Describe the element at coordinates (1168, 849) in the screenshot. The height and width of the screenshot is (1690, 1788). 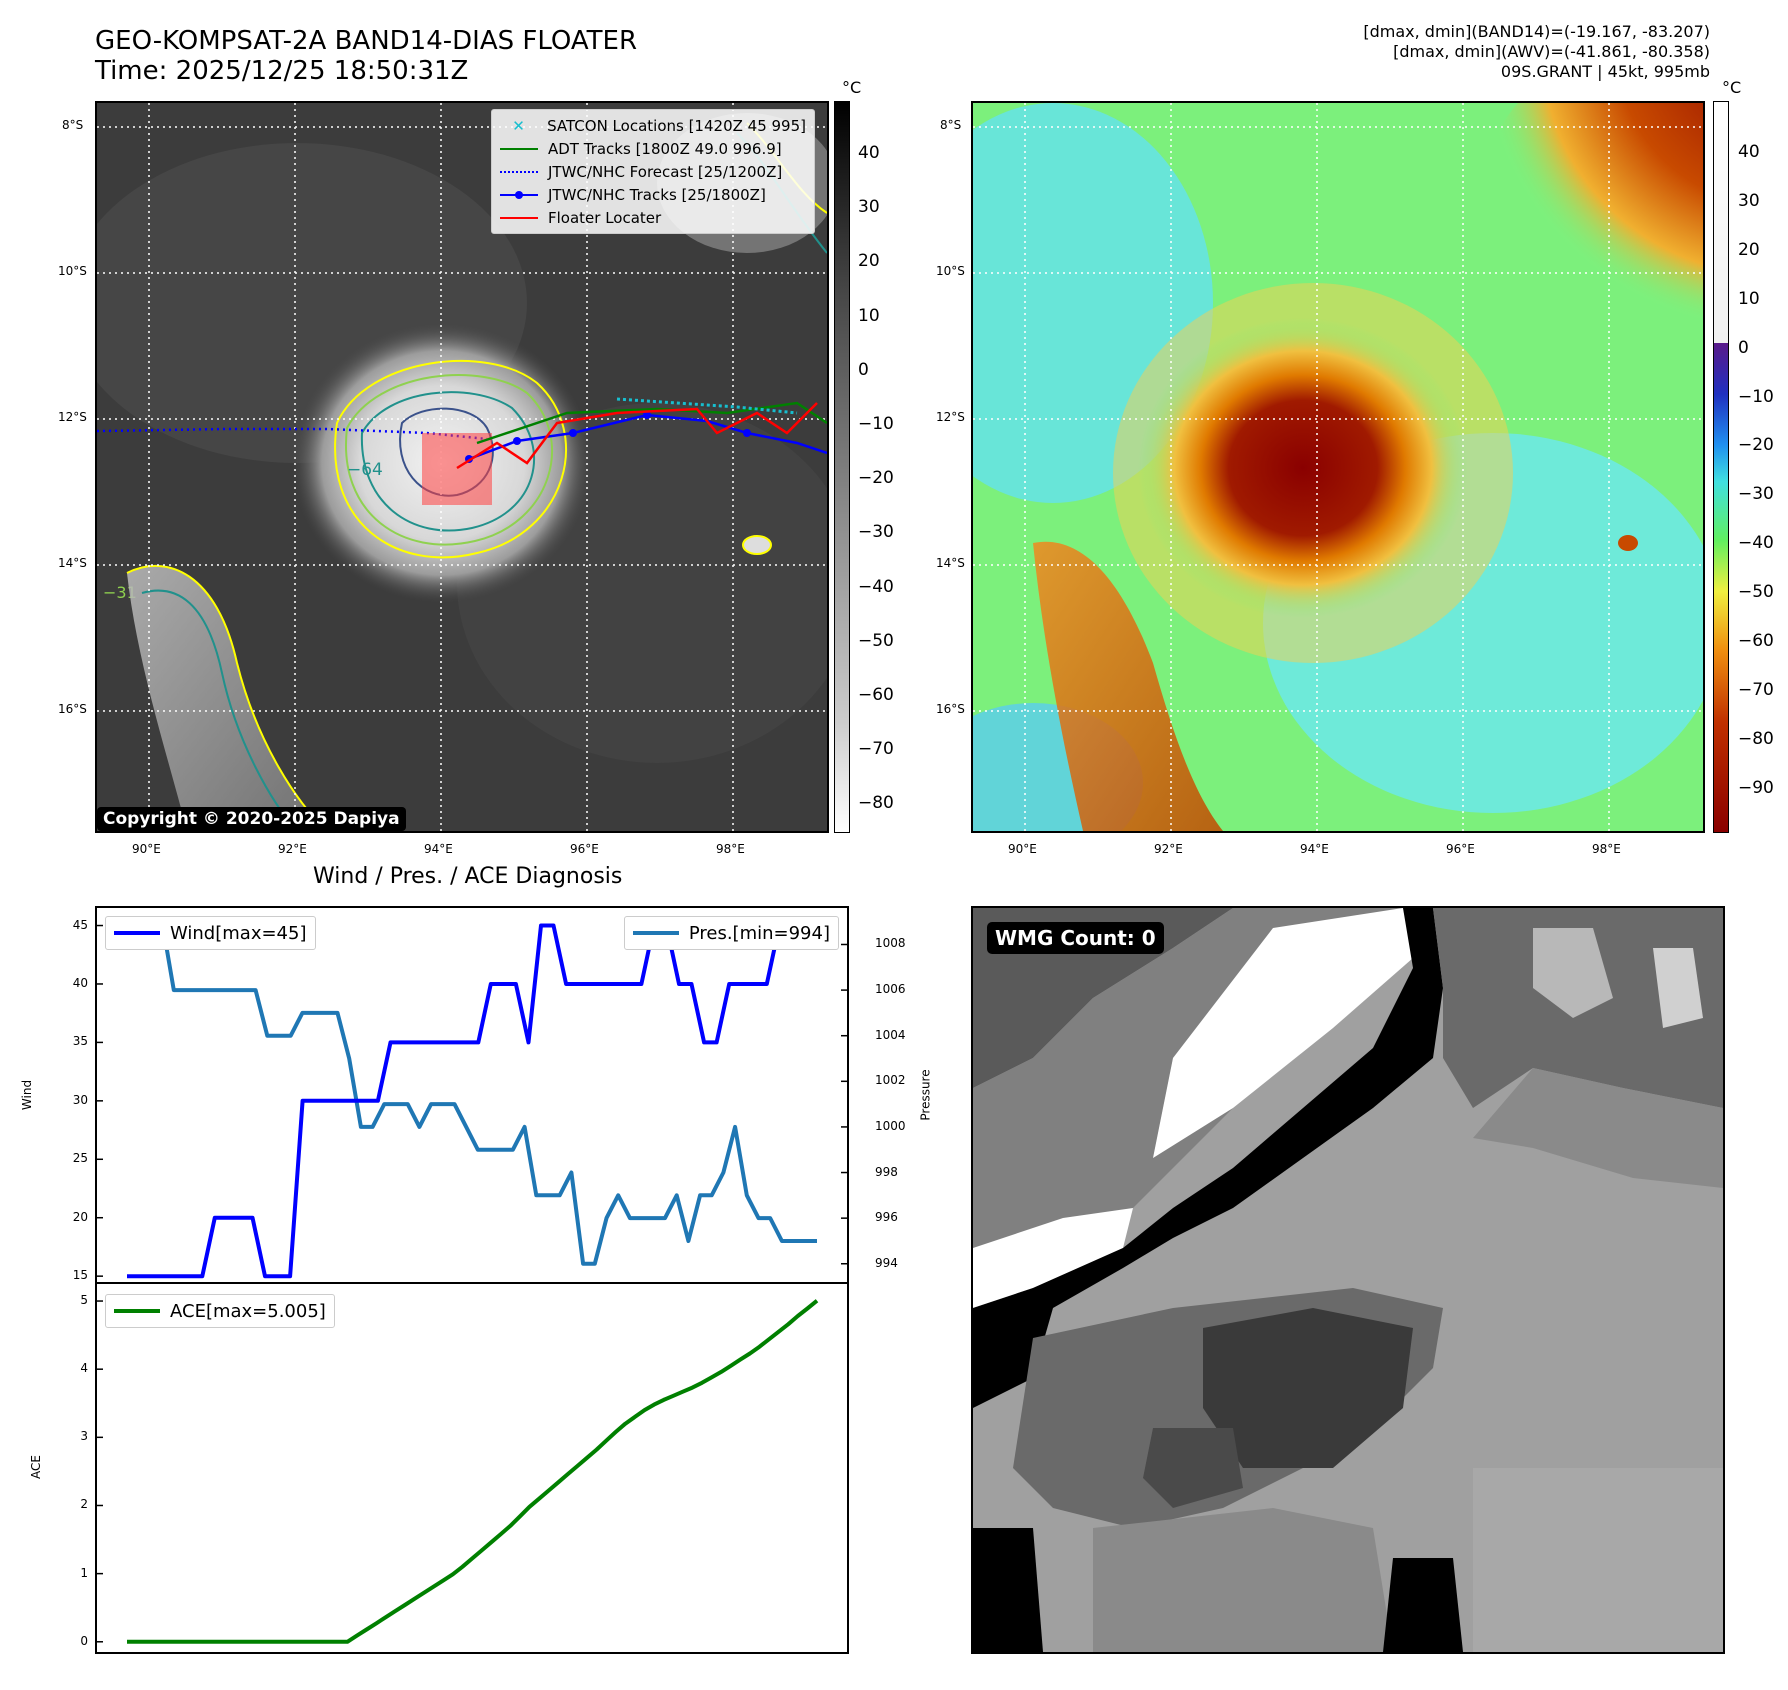
I see `lon-tick: 92°E` at that location.